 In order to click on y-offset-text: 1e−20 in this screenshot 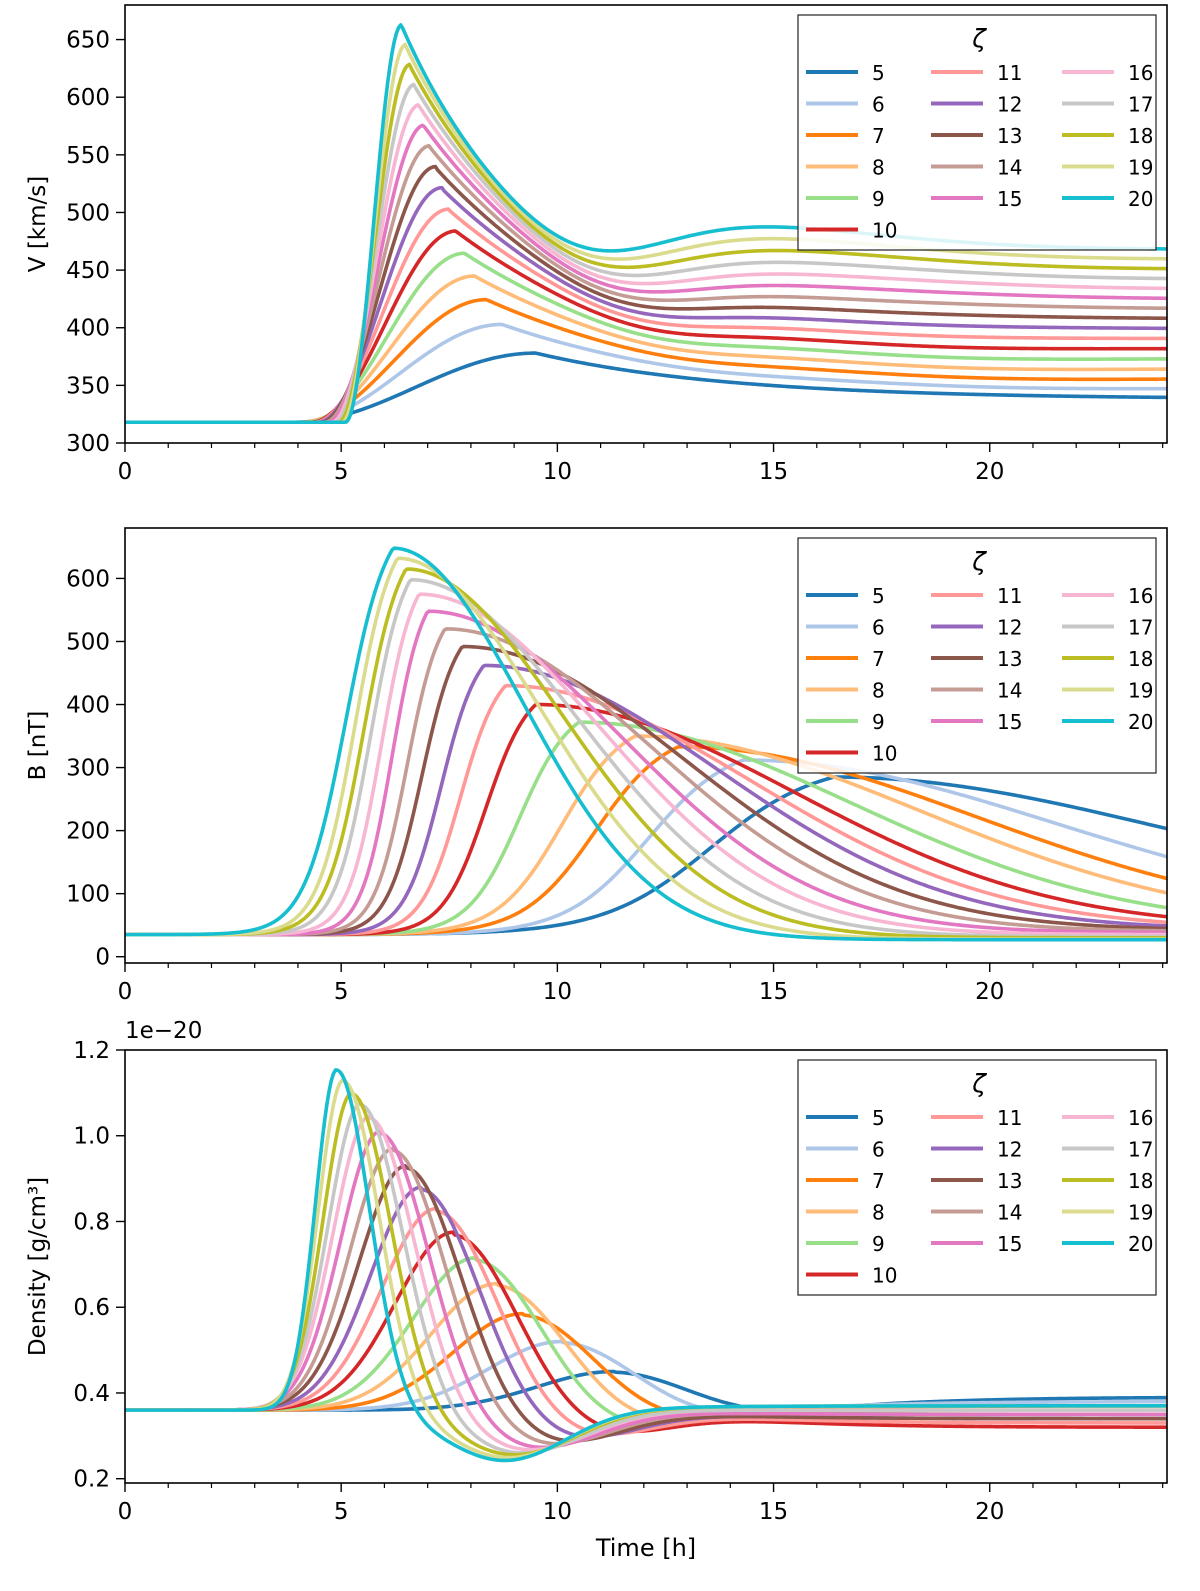, I will do `click(163, 1031)`.